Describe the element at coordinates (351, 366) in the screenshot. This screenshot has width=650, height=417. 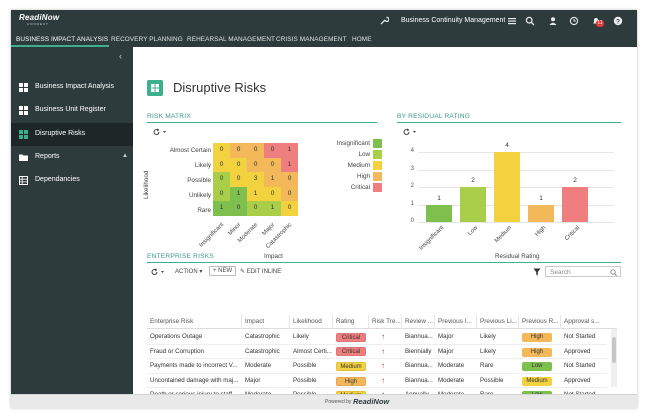
I see `cell-rating: Medium` at that location.